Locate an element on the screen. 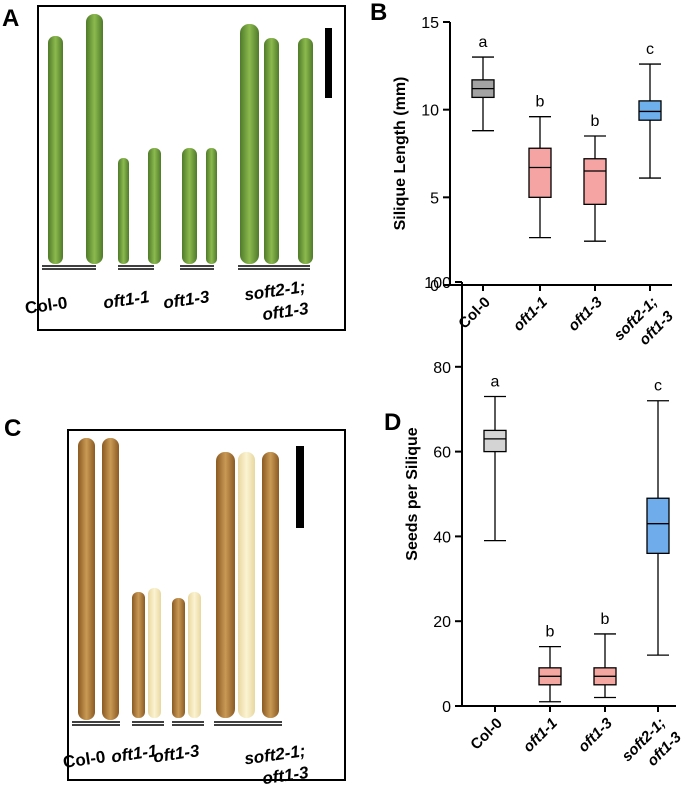 The width and height of the screenshot is (685, 790). y-tick-label: 20 is located at coordinates (442, 622).